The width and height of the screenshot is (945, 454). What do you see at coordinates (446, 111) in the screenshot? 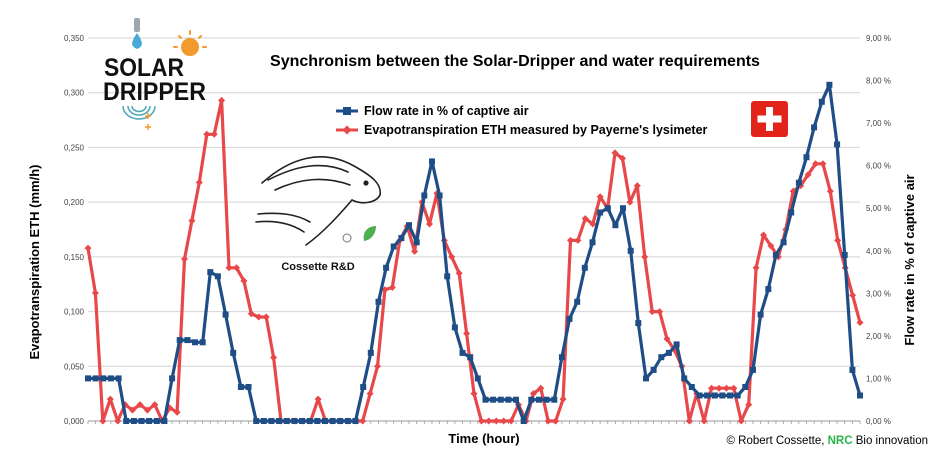
I see `legend-label-flow: Flow rate in % of captive air` at bounding box center [446, 111].